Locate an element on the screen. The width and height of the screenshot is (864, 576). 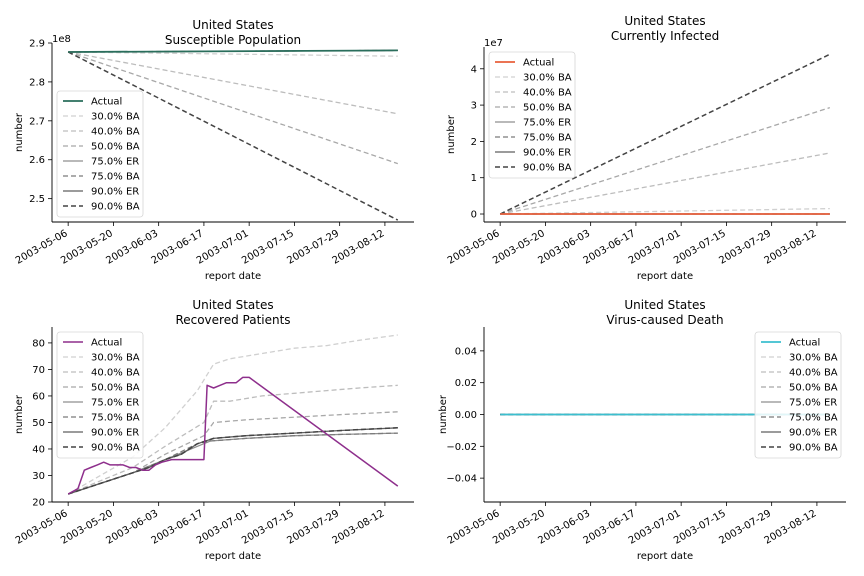
y-tick-label: 3 is located at coordinates (474, 106).